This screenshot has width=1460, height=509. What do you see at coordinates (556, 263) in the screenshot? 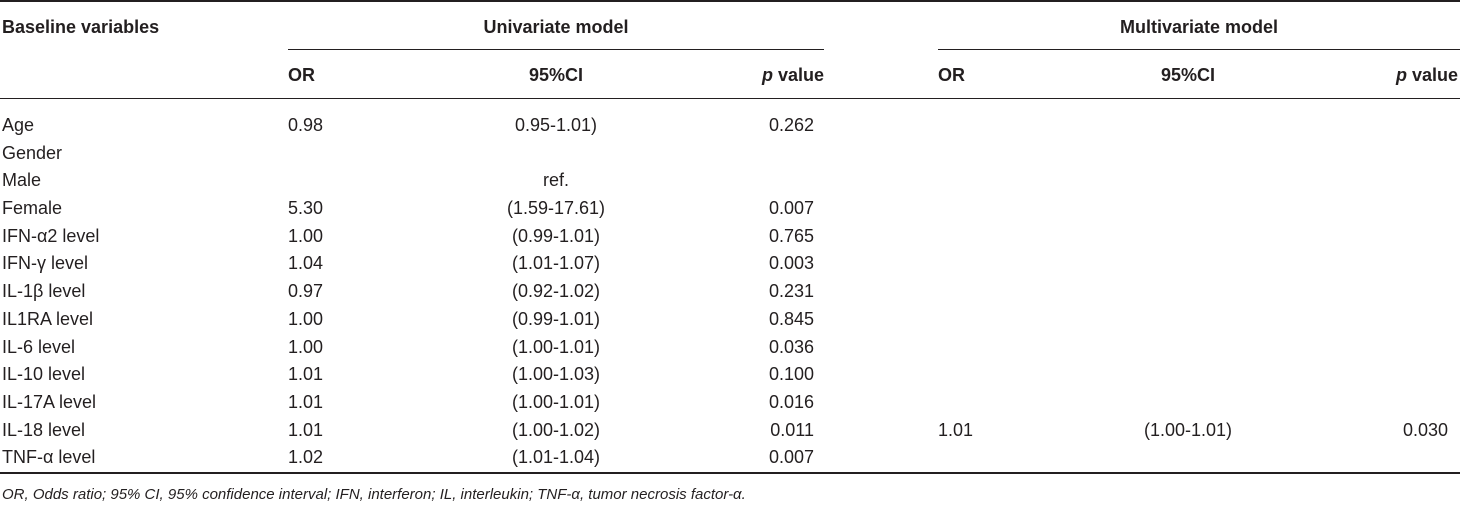
I see `univariate-ci-value: (1.01-1.07)` at bounding box center [556, 263].